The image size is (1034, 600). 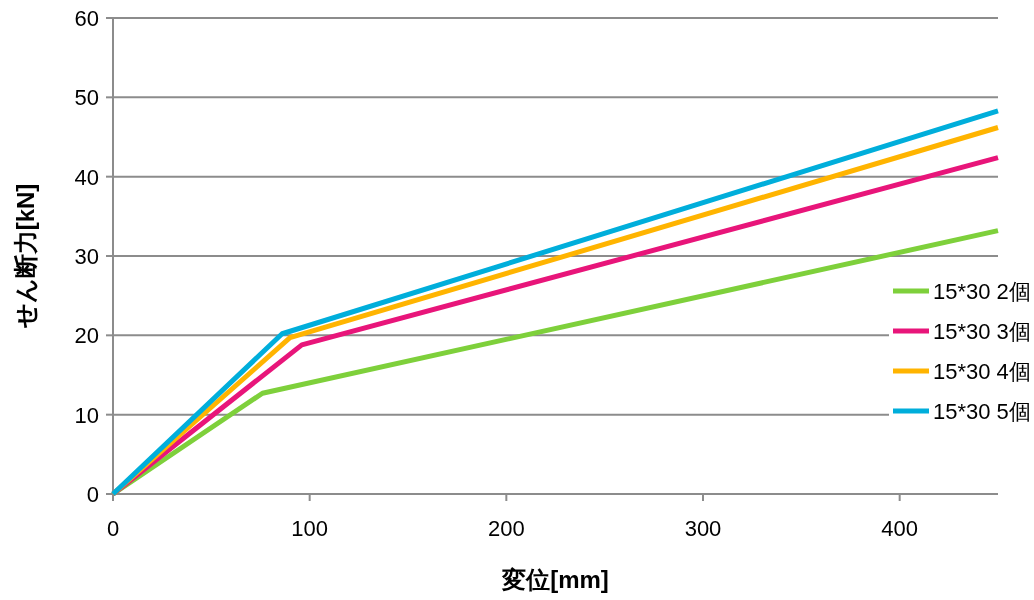 I want to click on x-tick-label: 0, so click(x=113, y=528).